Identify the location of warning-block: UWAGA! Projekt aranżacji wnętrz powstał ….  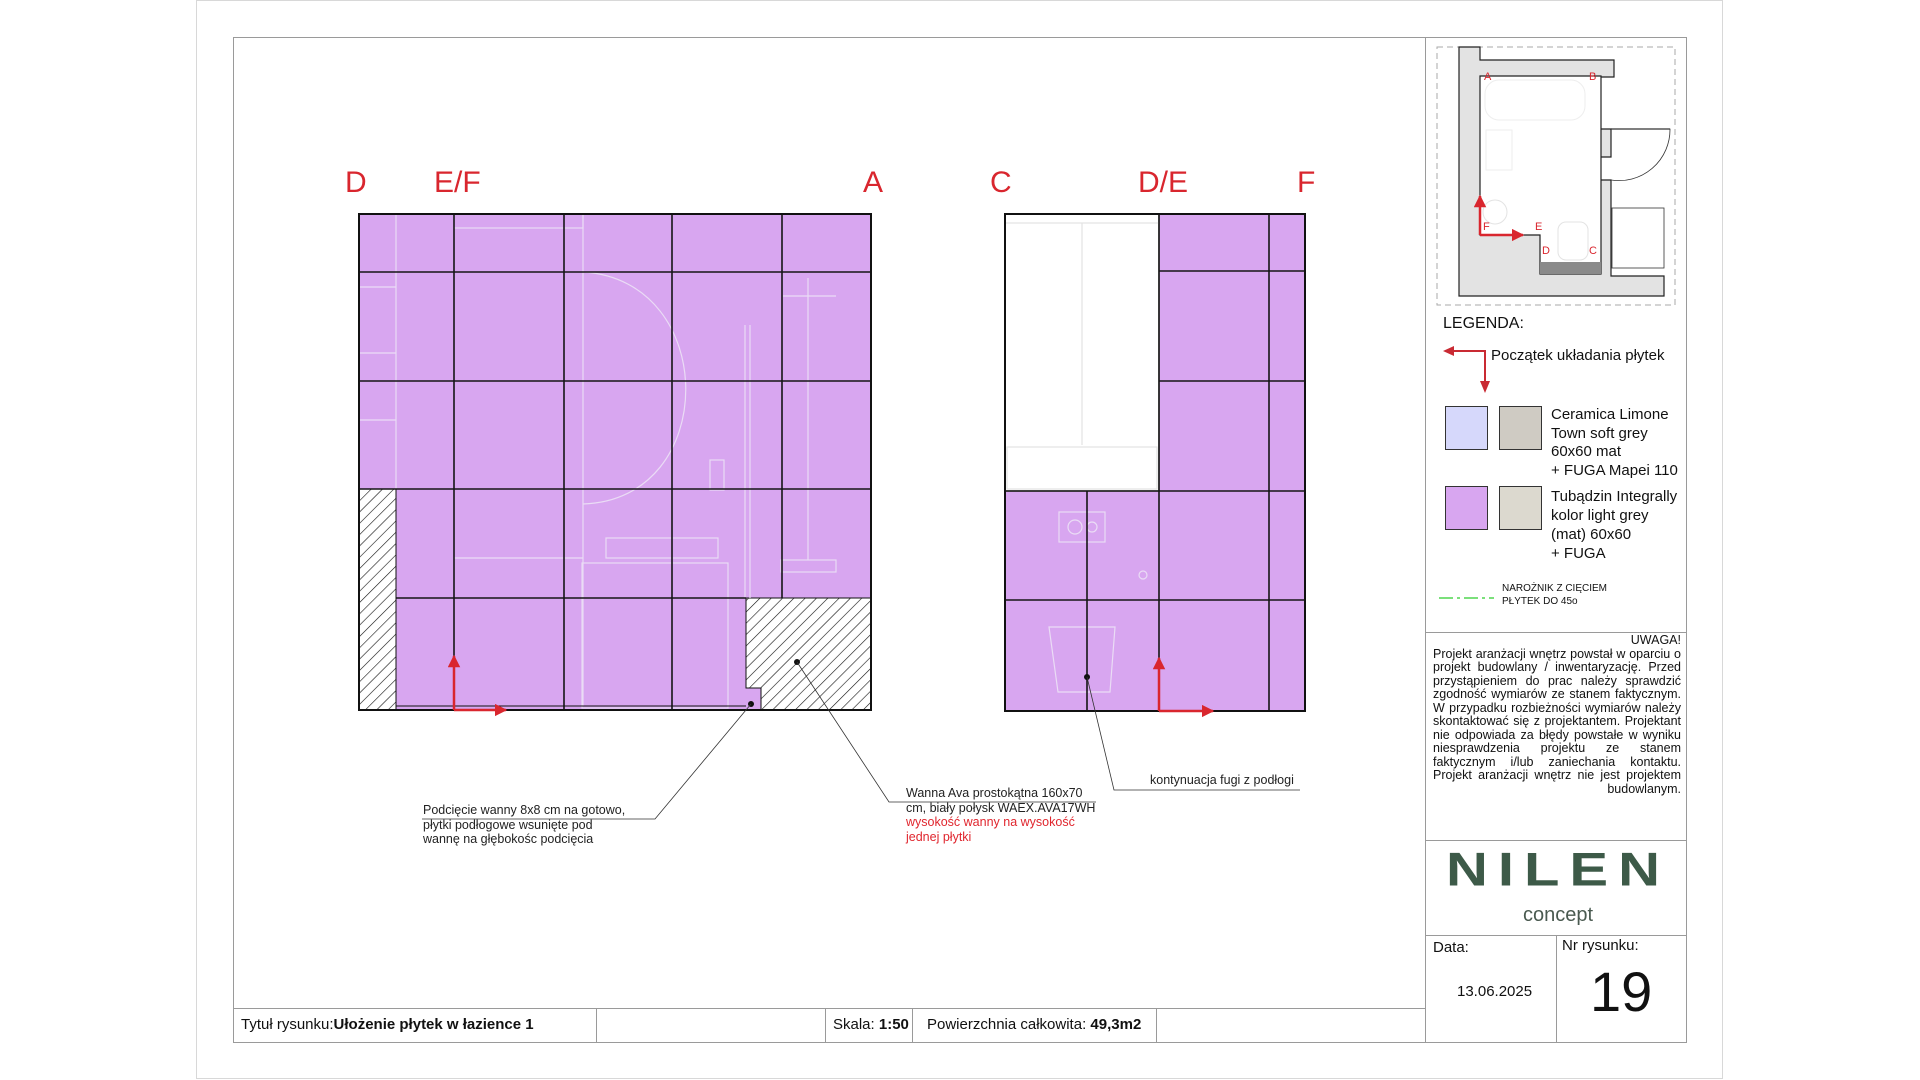
(1557, 714).